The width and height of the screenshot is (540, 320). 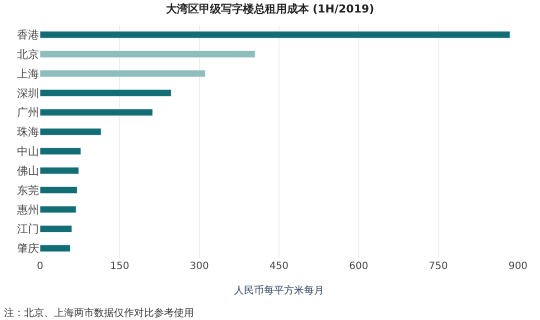 What do you see at coordinates (120, 266) in the screenshot?
I see `x-tick-label: 150` at bounding box center [120, 266].